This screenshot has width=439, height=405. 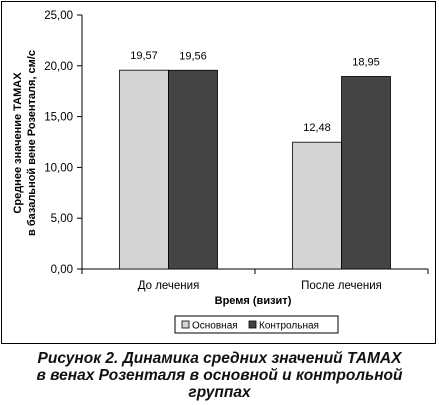 What do you see at coordinates (32, 143) in the screenshot?
I see `y-axis-title-line-2: в базальной вене Розенталя, см/с` at bounding box center [32, 143].